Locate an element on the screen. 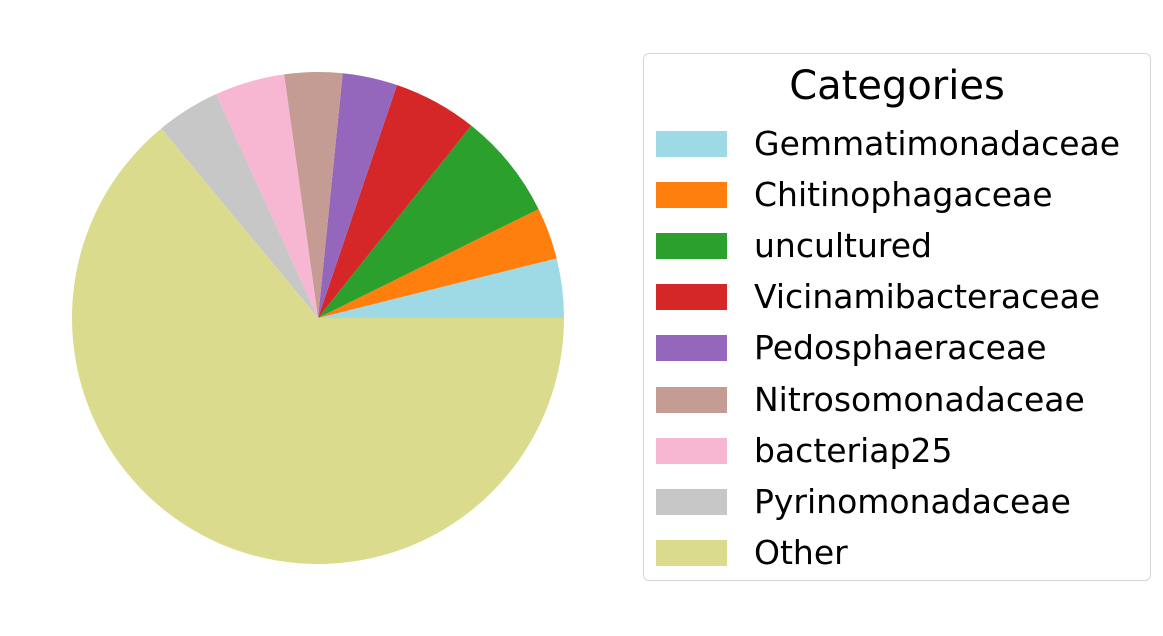 The image size is (1163, 636). legend-item: Pyrinomonadaceae is located at coordinates (903, 501).